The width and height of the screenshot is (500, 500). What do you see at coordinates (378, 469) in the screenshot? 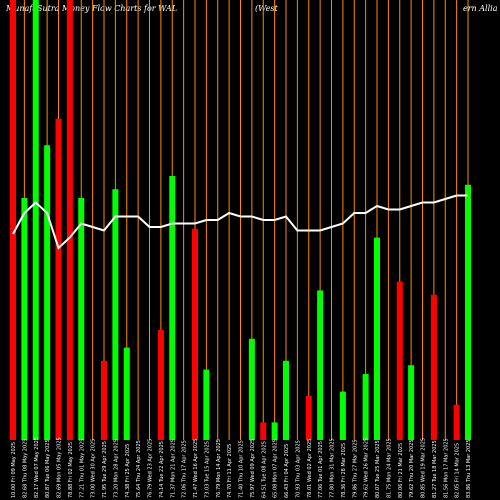
I see `x-tick-label: 80.07 Tue 25 Mar 2025` at bounding box center [378, 469].